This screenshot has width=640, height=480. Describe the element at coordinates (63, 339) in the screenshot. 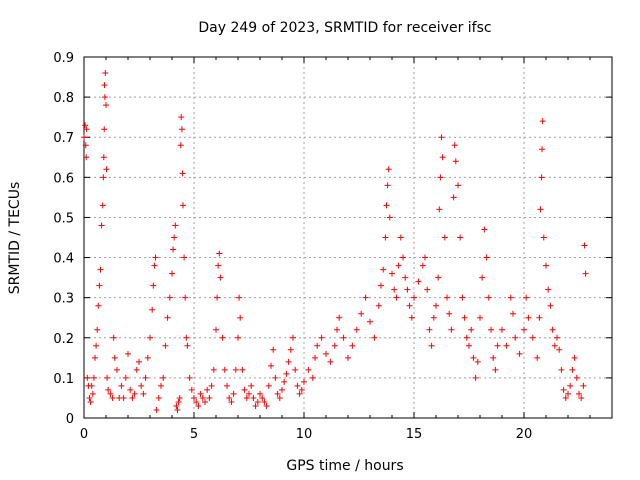

I see `y-tick-label: 0.2` at that location.